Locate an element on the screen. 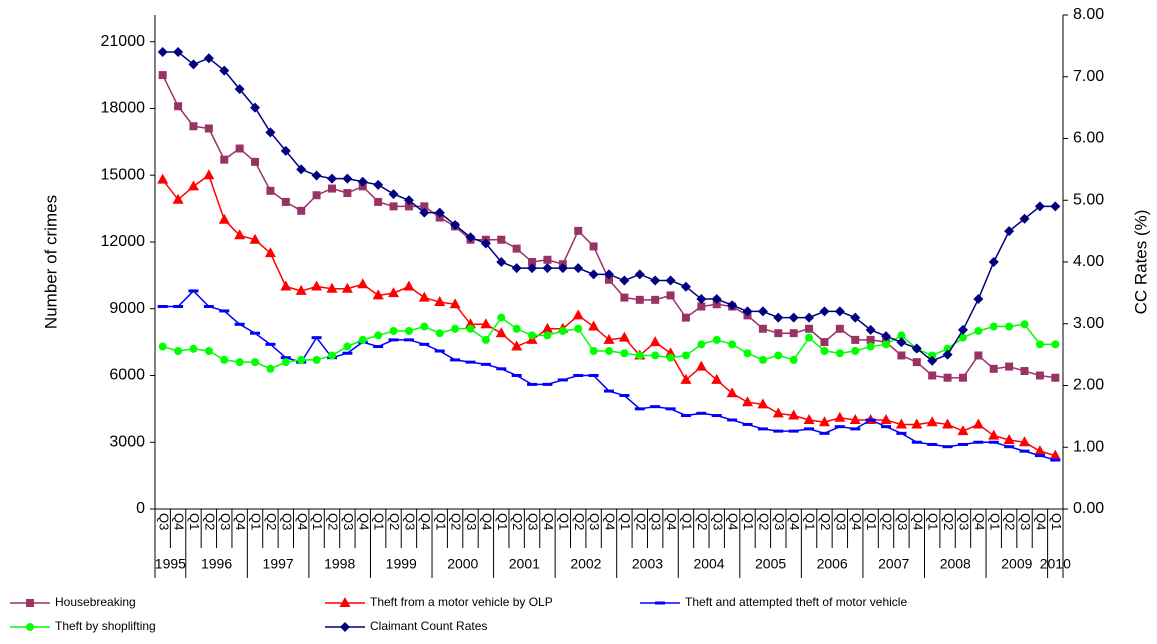 This screenshot has width=1157, height=644. y-tick-label: 21000 is located at coordinates (123, 41).